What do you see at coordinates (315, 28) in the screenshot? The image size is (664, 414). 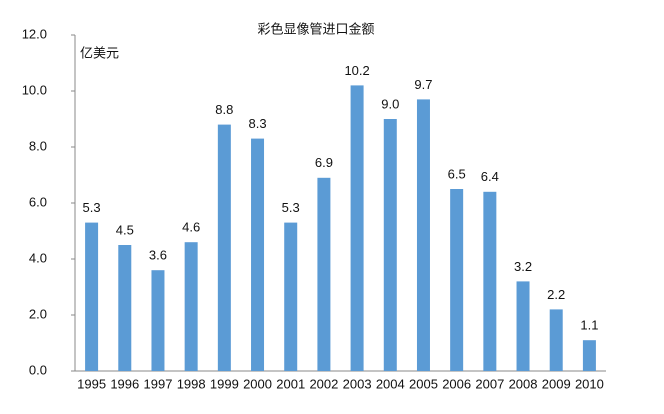 I see `chart-title: 彩色显像管进口金额` at bounding box center [315, 28].